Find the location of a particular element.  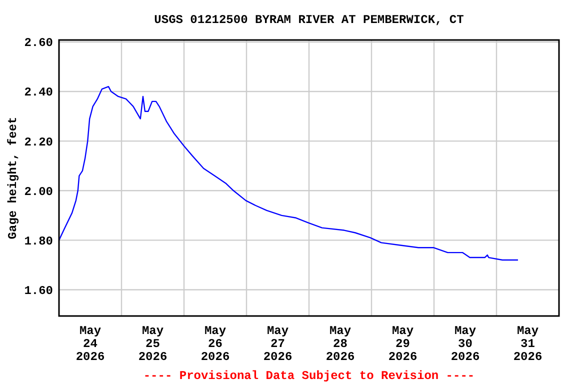

y-tick-label: 1.60 is located at coordinates (38, 291).